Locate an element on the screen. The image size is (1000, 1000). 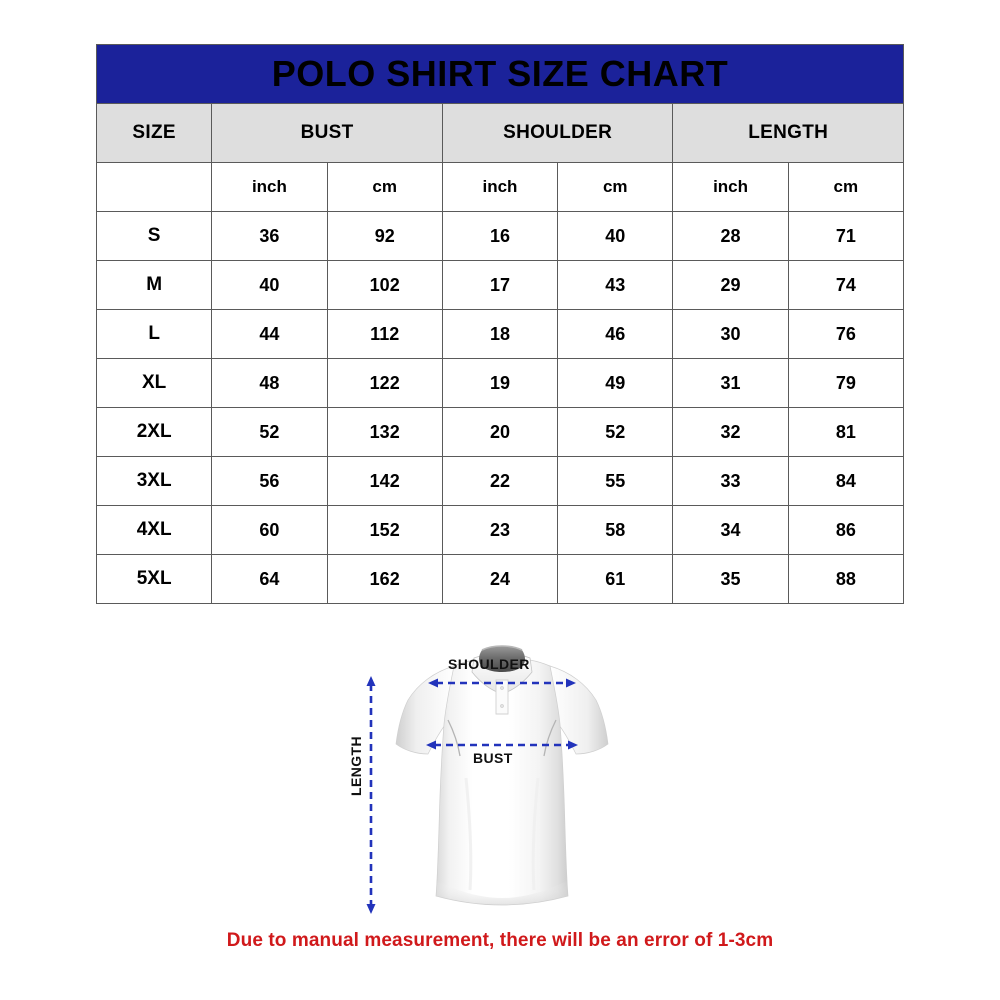
table-row: XL 48 122 19 49 31 79 is located at coordinates (500, 383).